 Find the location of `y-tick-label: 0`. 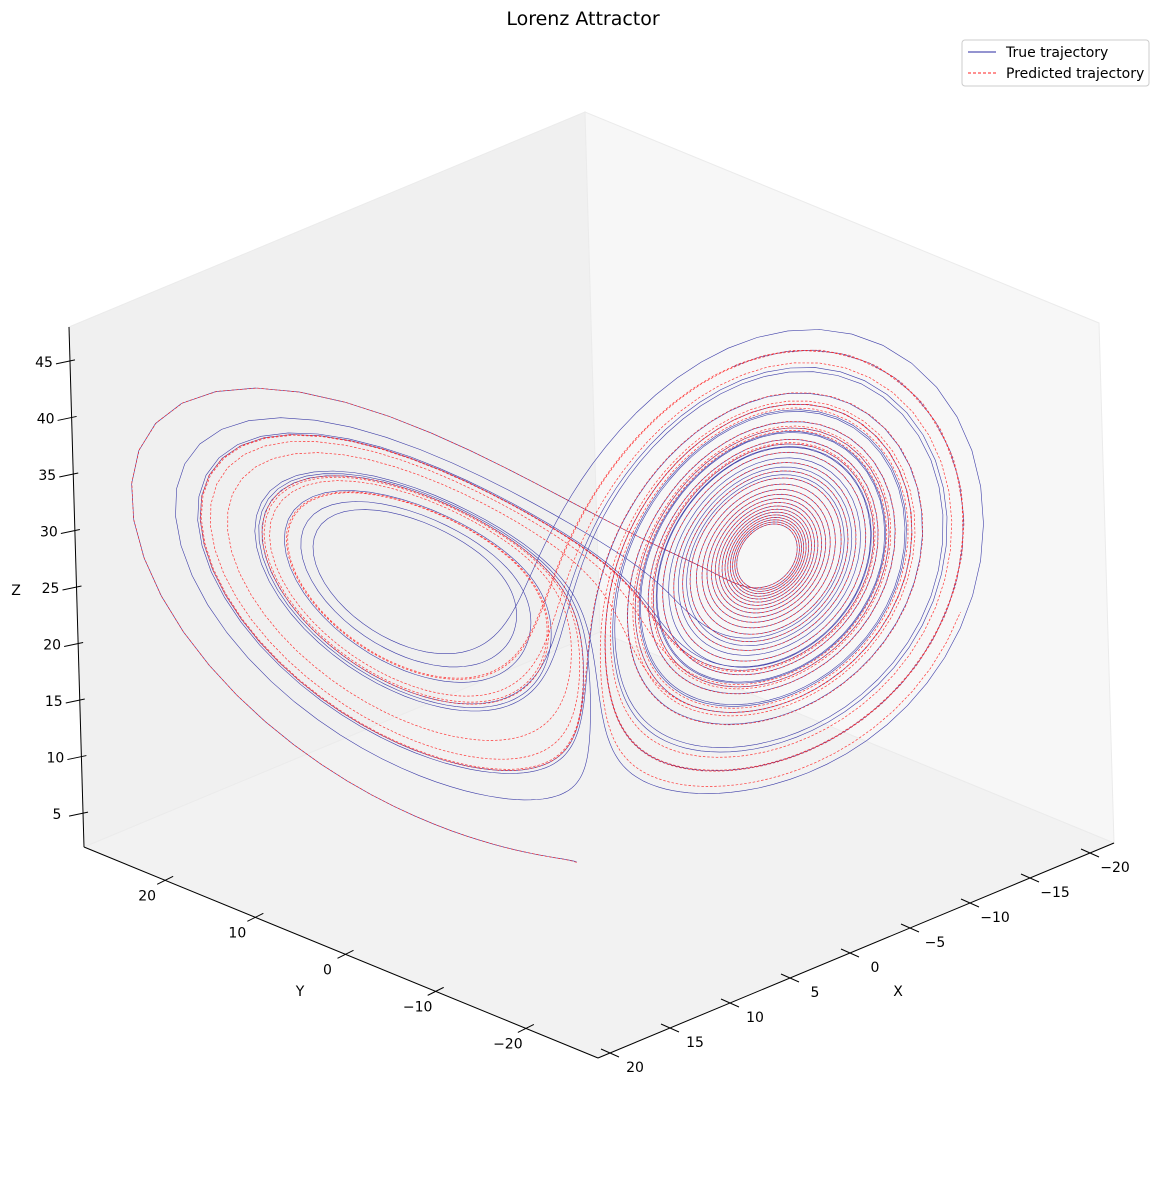

y-tick-label: 0 is located at coordinates (327, 970).